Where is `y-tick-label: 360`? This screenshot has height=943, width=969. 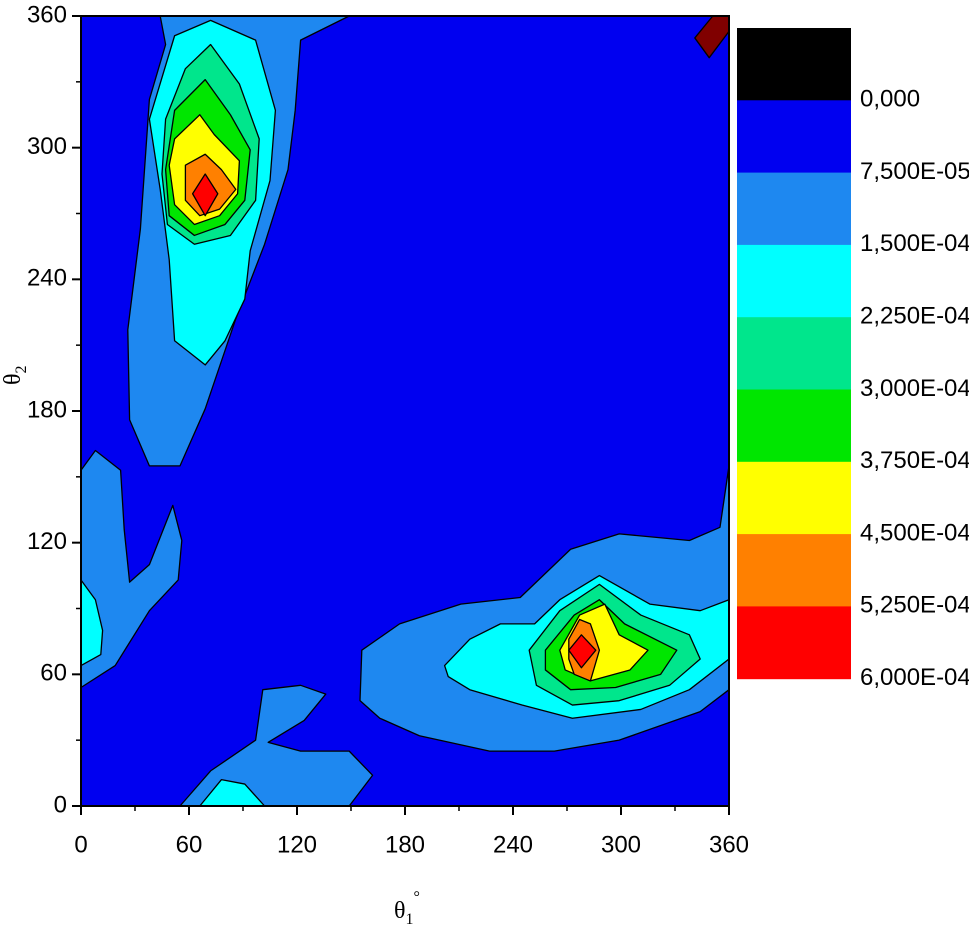
y-tick-label: 360 is located at coordinates (47, 14).